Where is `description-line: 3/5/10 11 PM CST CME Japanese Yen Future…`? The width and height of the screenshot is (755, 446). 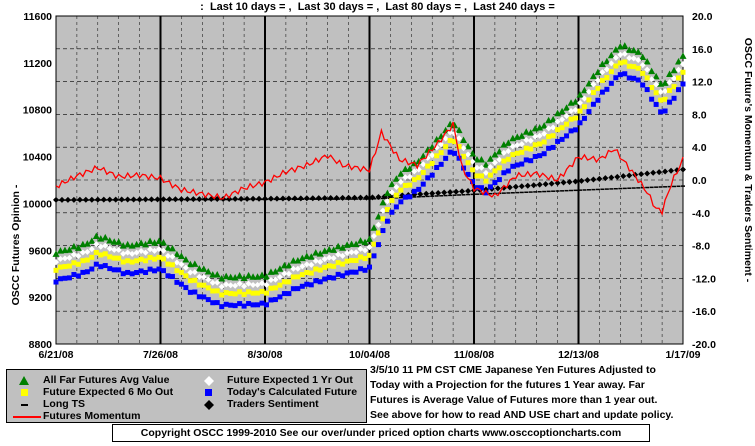 description-line: 3/5/10 11 PM CST CME Japanese Yen Future… is located at coordinates (513, 370).